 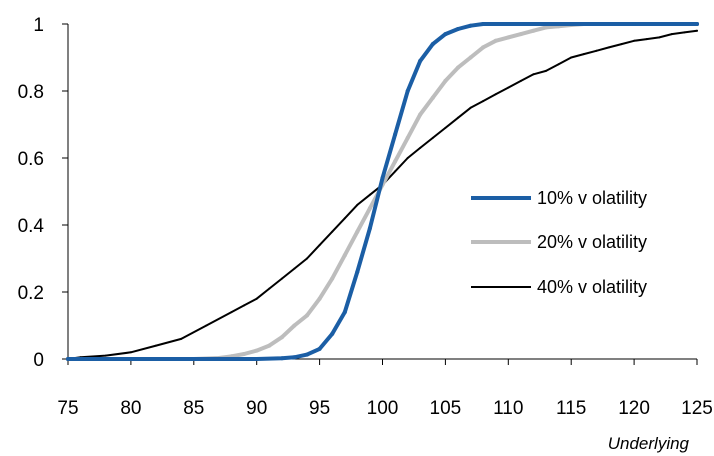 What do you see at coordinates (383, 408) in the screenshot?
I see `x-tick-label: 100` at bounding box center [383, 408].